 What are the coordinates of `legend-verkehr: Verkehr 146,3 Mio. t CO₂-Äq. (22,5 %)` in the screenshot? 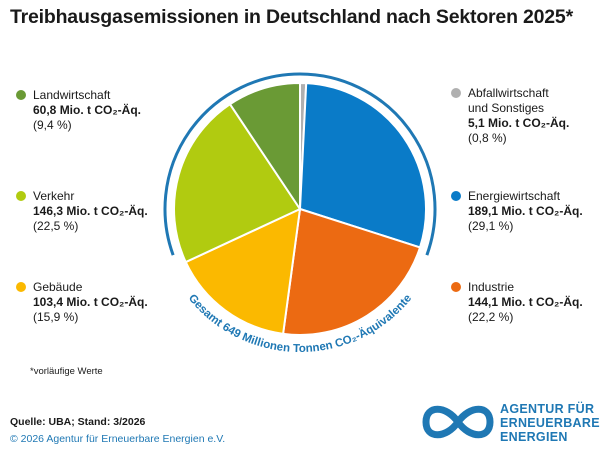 It's located at (82, 211).